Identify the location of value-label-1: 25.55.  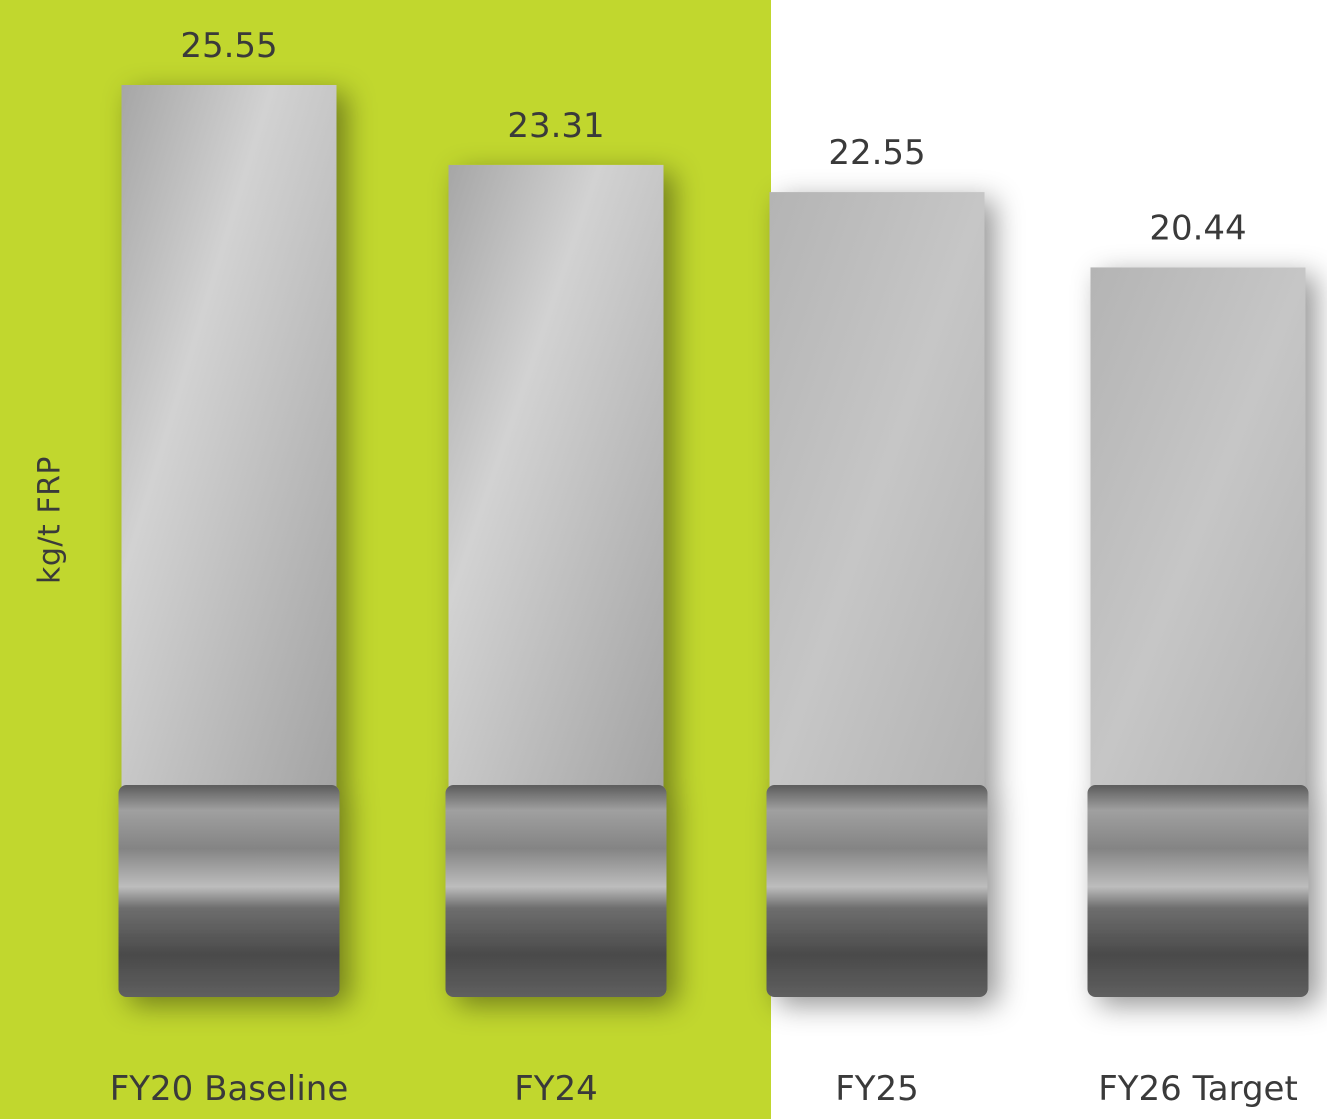
(228, 46).